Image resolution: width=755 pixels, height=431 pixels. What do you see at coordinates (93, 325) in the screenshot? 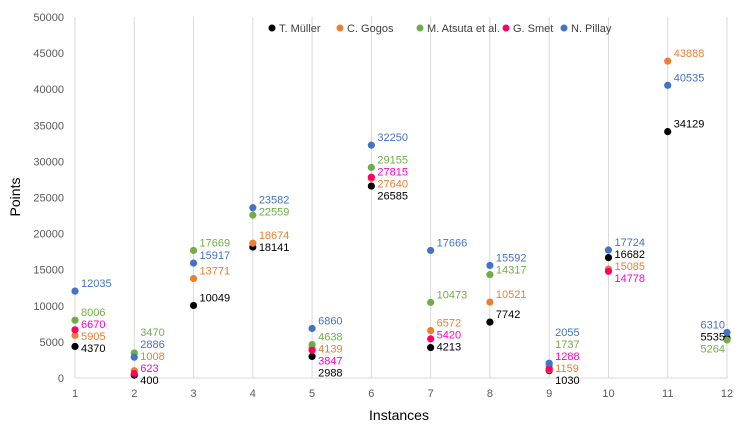
I see `data-label: 6670` at bounding box center [93, 325].